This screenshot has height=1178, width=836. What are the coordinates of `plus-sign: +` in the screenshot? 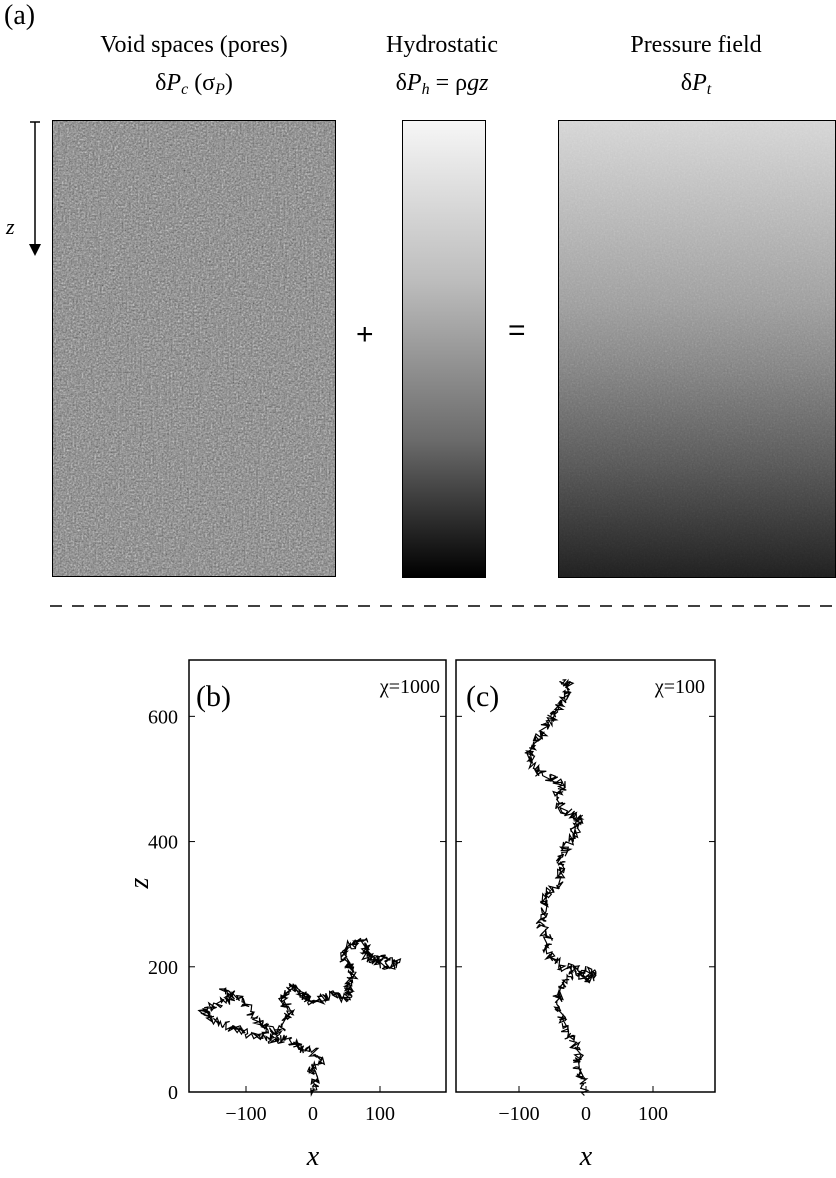 It's located at (365, 334).